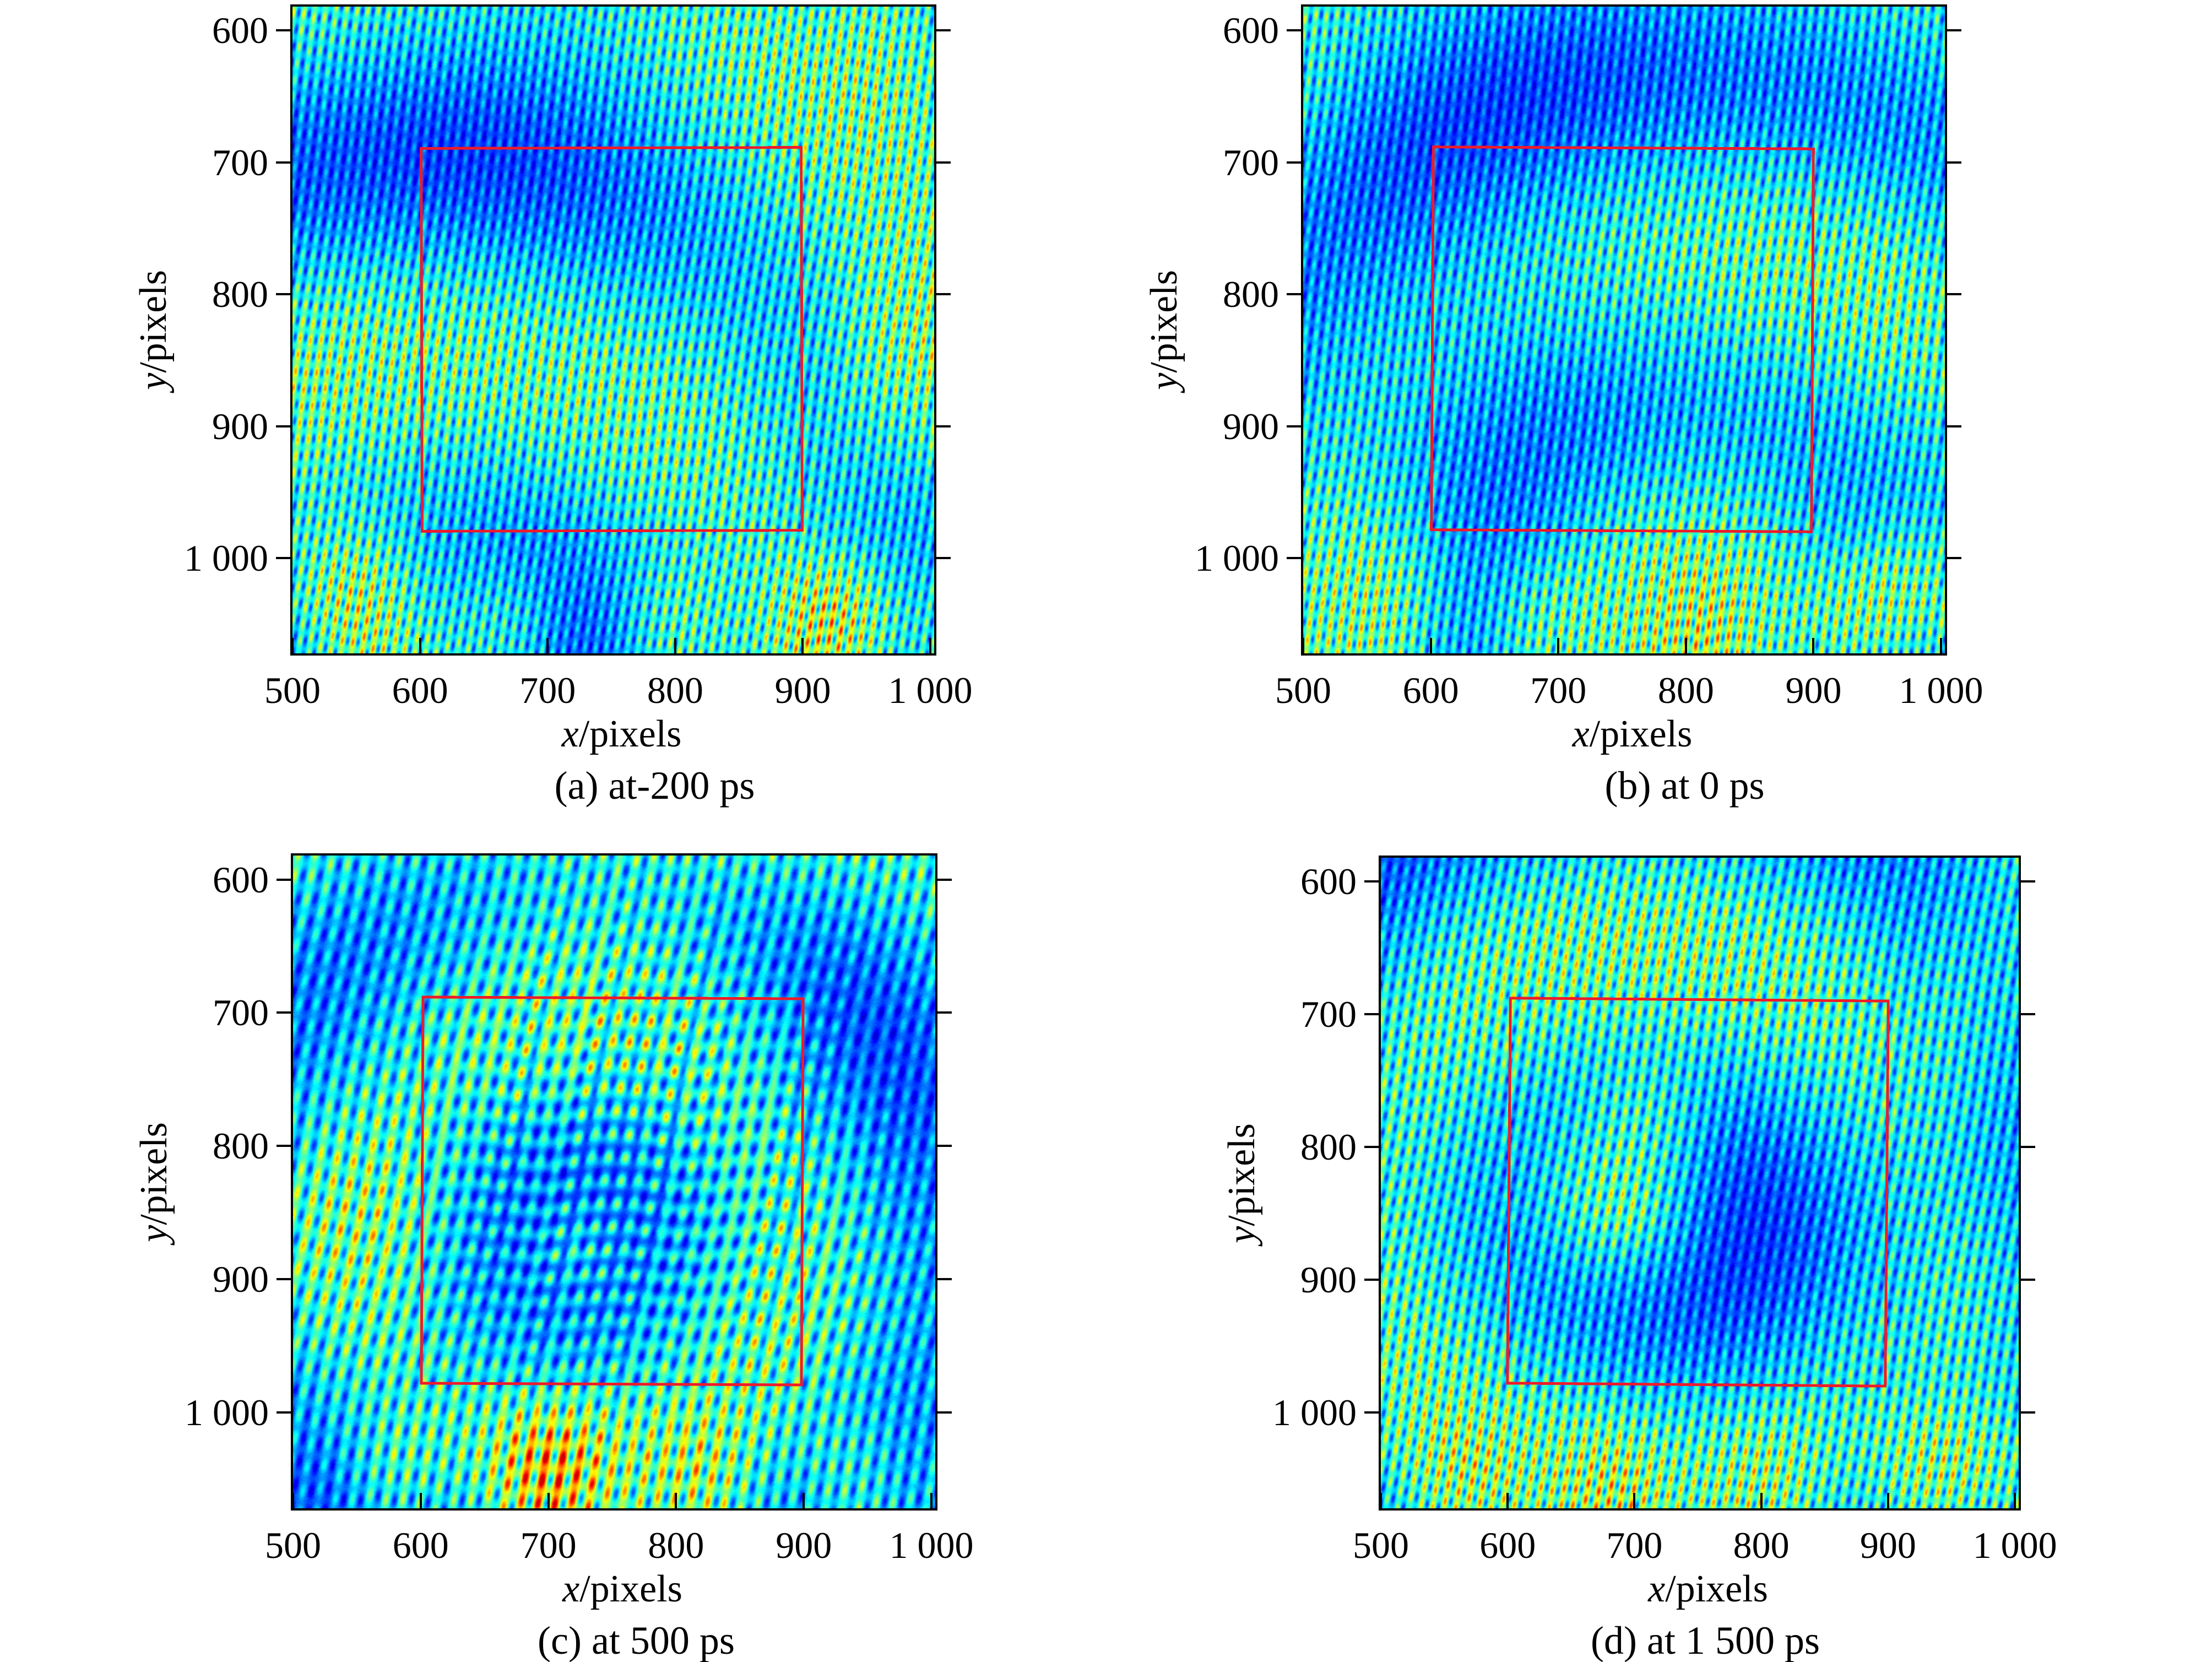 This screenshot has width=2212, height=1662. What do you see at coordinates (1698, 1192) in the screenshot?
I see `roi-rectangle-d` at bounding box center [1698, 1192].